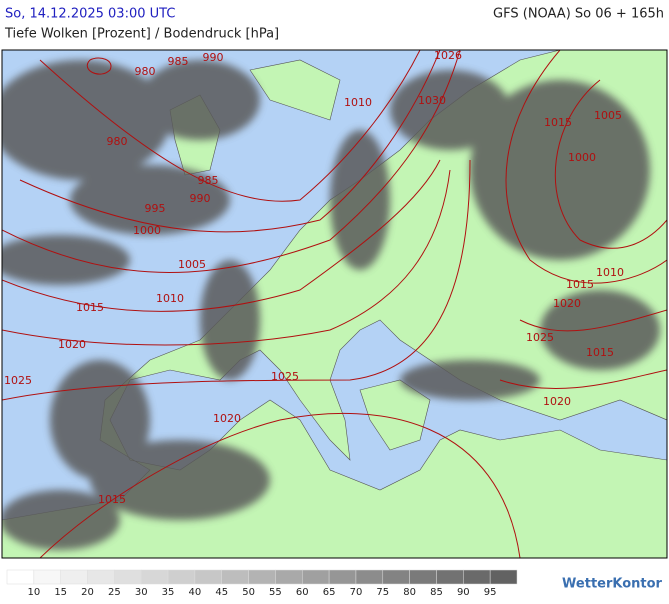 The image size is (669, 604). Describe the element at coordinates (87, 592) in the screenshot. I see `legend-label: 20` at that location.